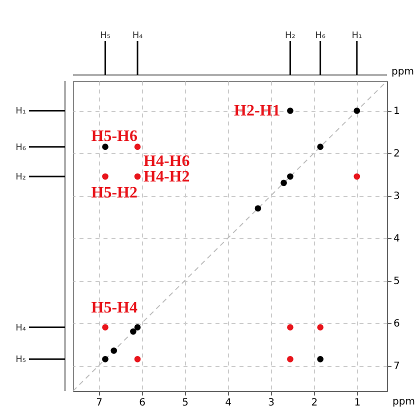 The width and height of the screenshot is (420, 410). What do you see at coordinates (99, 403) in the screenshot?
I see `x-tick-label: 7` at bounding box center [99, 403].